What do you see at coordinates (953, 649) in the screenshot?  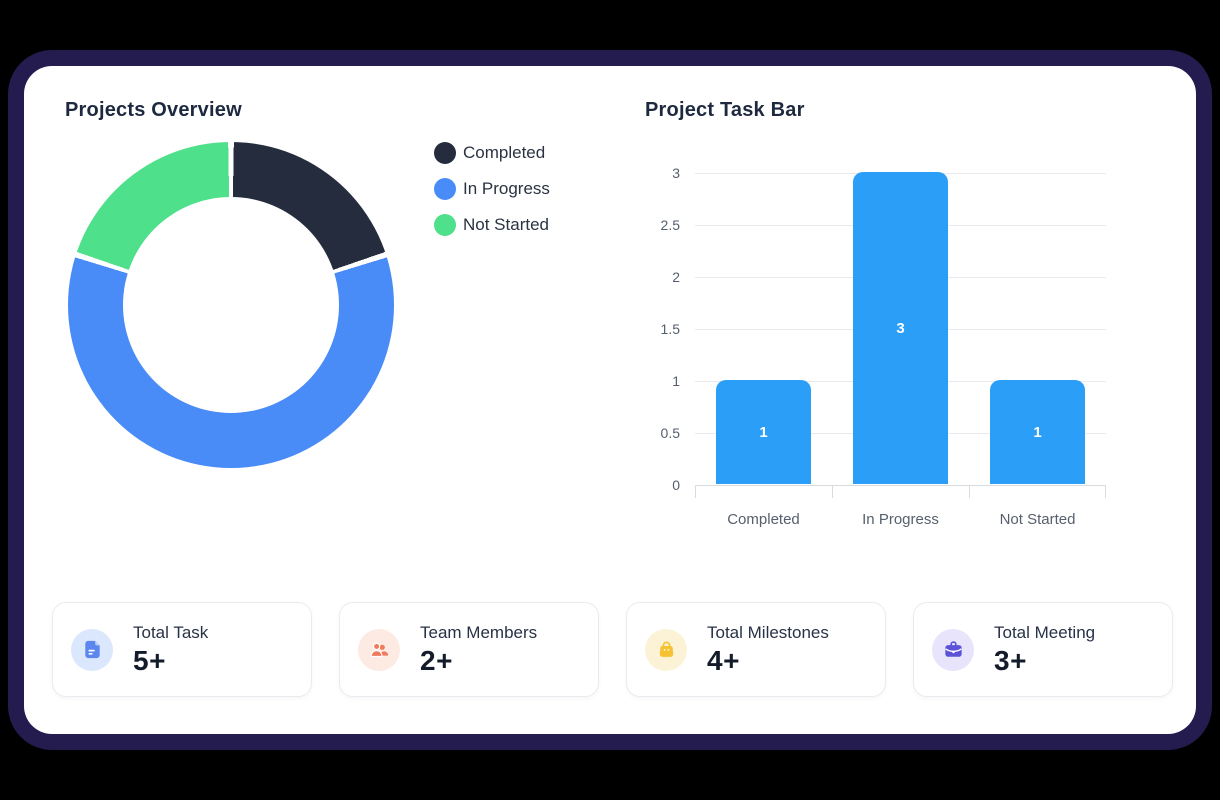 I see `briefcase-icon` at bounding box center [953, 649].